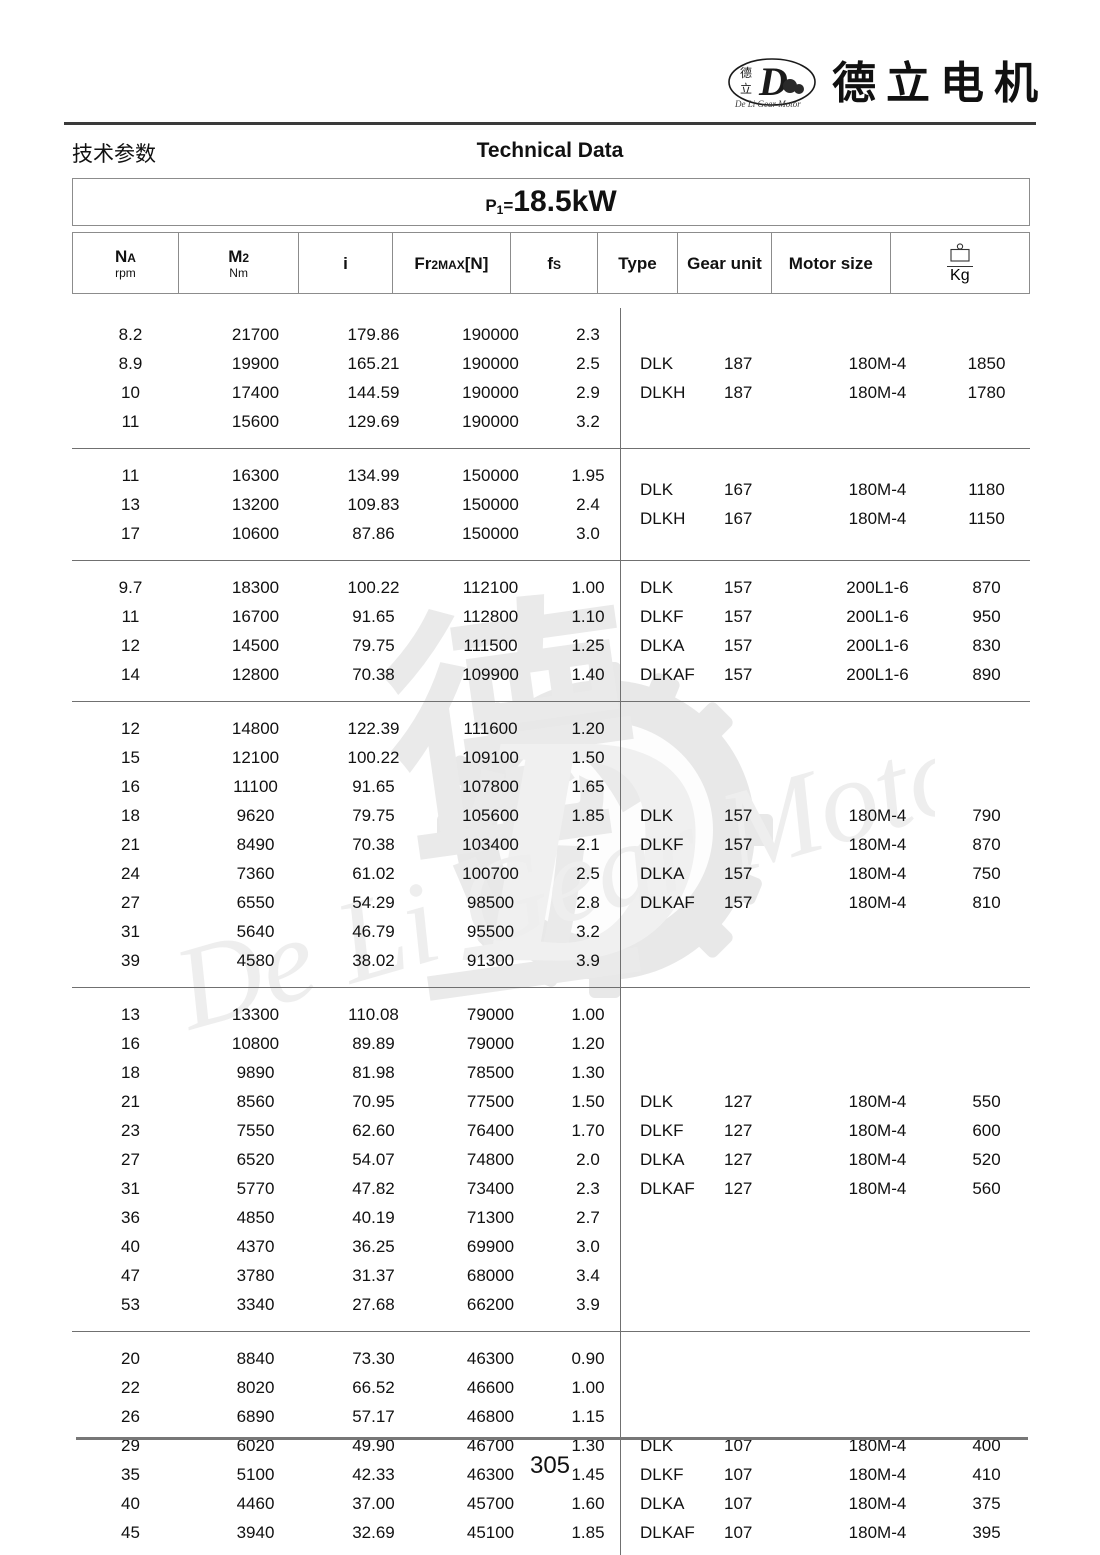 This screenshot has width=1100, height=1555. I want to click on table-row: 27 6520 54.07 74800 2.0, so click(346, 1159).